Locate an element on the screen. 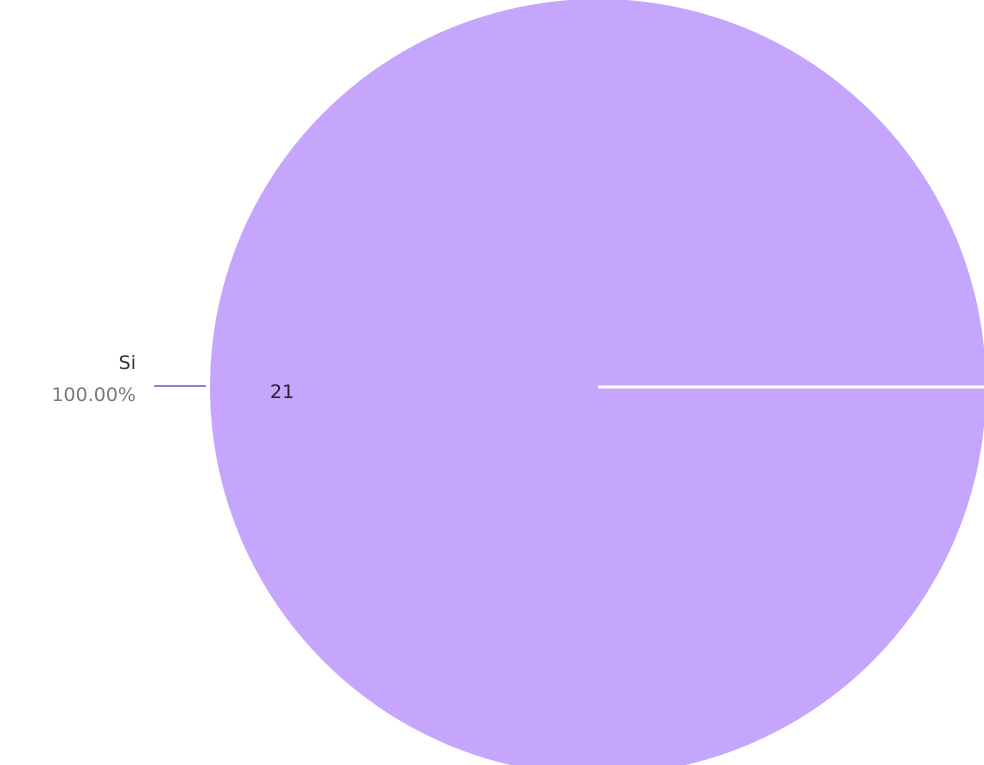 This screenshot has height=765, width=984. slice-label-name: Si is located at coordinates (127, 363).